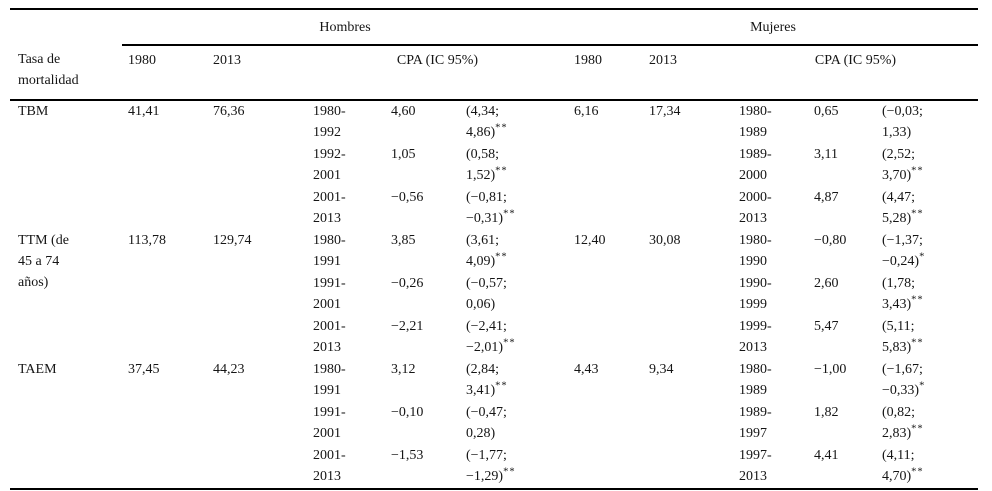  Describe the element at coordinates (257, 73) in the screenshot. I see `column-header-hombres-2013: 2013` at that location.